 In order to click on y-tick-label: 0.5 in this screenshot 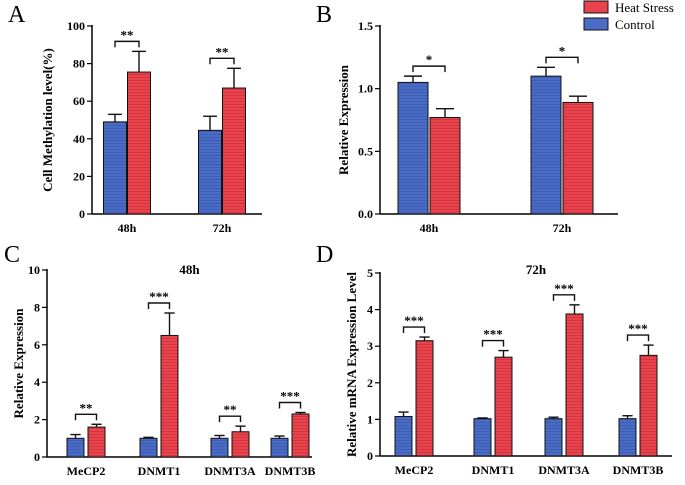, I will do `click(365, 151)`.